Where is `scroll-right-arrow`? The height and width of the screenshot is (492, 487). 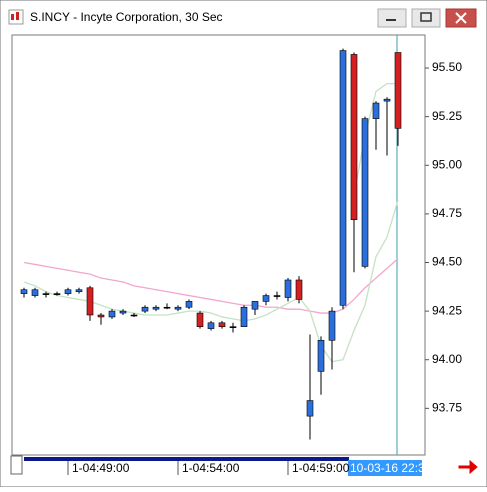
scroll-right-arrow is located at coordinates (468, 467).